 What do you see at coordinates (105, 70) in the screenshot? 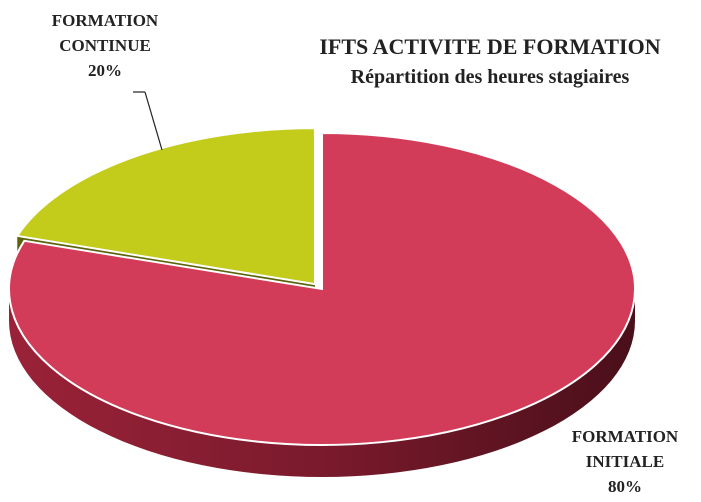
I see `value-label: 20%` at bounding box center [105, 70].